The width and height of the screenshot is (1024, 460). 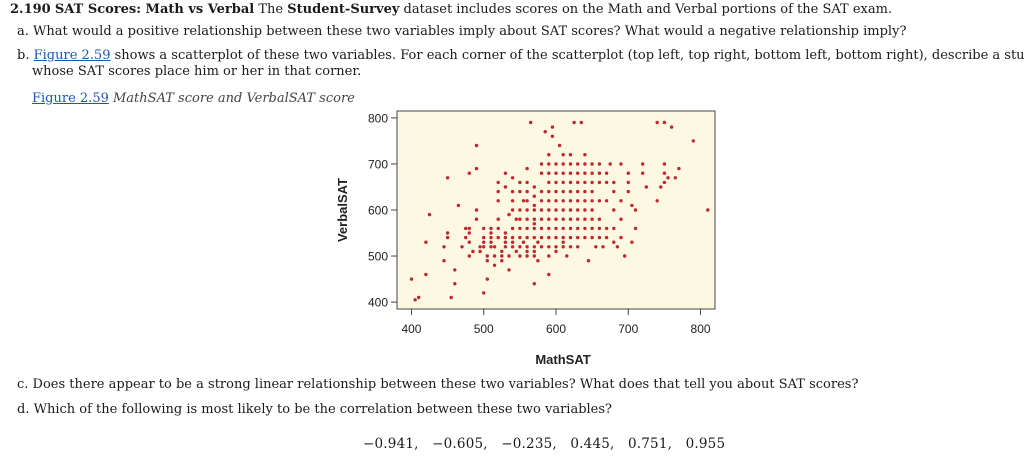 I want to click on y-tick-label: 700, so click(x=378, y=164).